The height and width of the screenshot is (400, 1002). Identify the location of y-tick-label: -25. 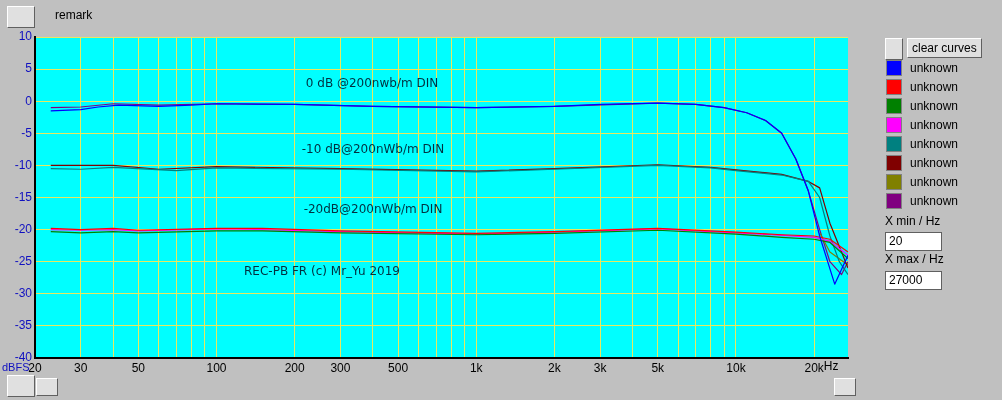
(23, 261).